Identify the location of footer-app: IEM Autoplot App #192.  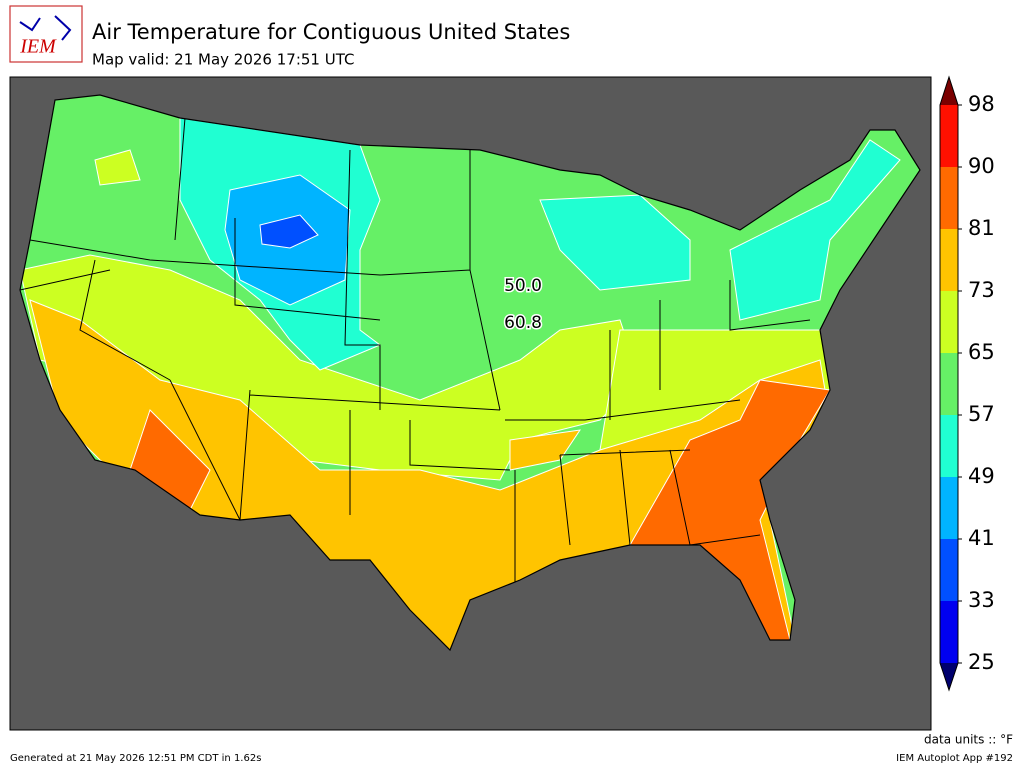
(954, 758).